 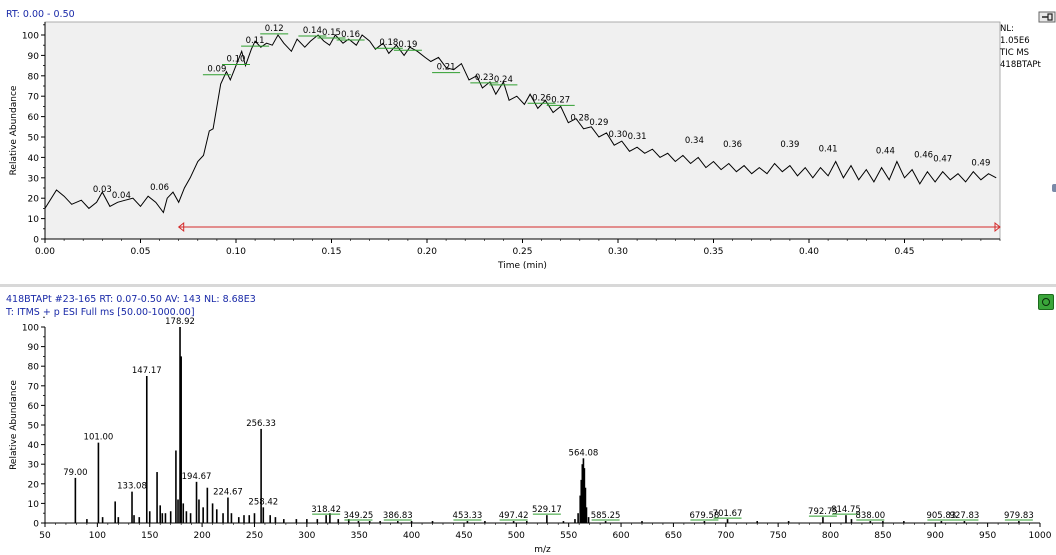 I want to click on x-tick-label: 800, so click(x=830, y=536).